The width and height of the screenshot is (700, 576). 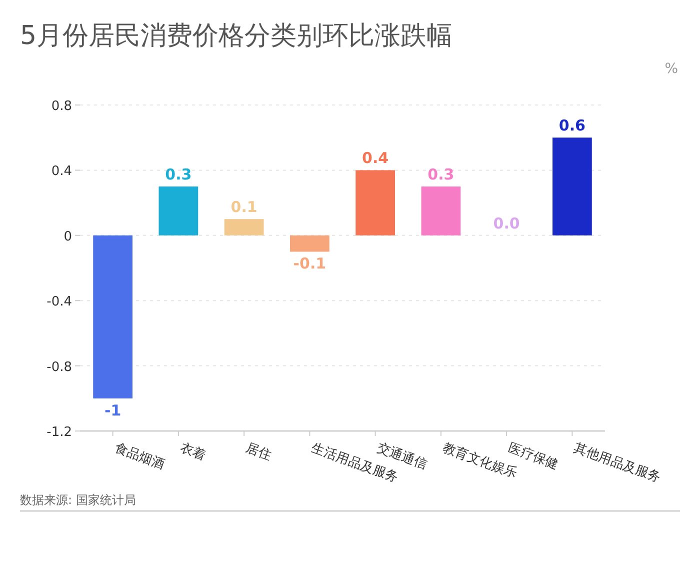 I want to click on y-tick-label: -1.2, so click(x=59, y=432).